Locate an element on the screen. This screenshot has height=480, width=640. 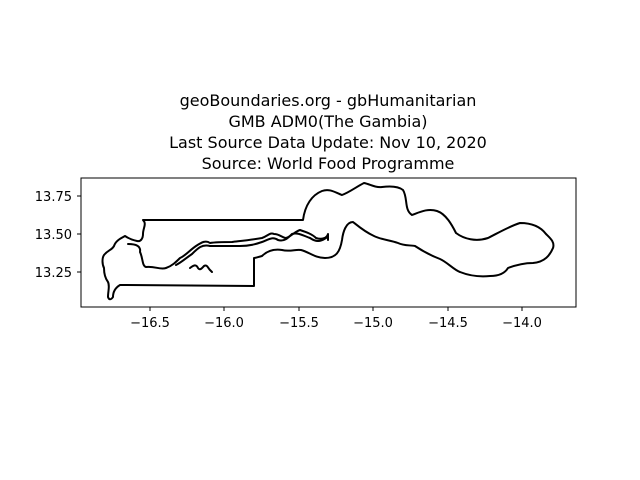
x-axis: −16.5 −16.0 −15.5 −15.0 −14.5 −14.0 is located at coordinates (336, 319).